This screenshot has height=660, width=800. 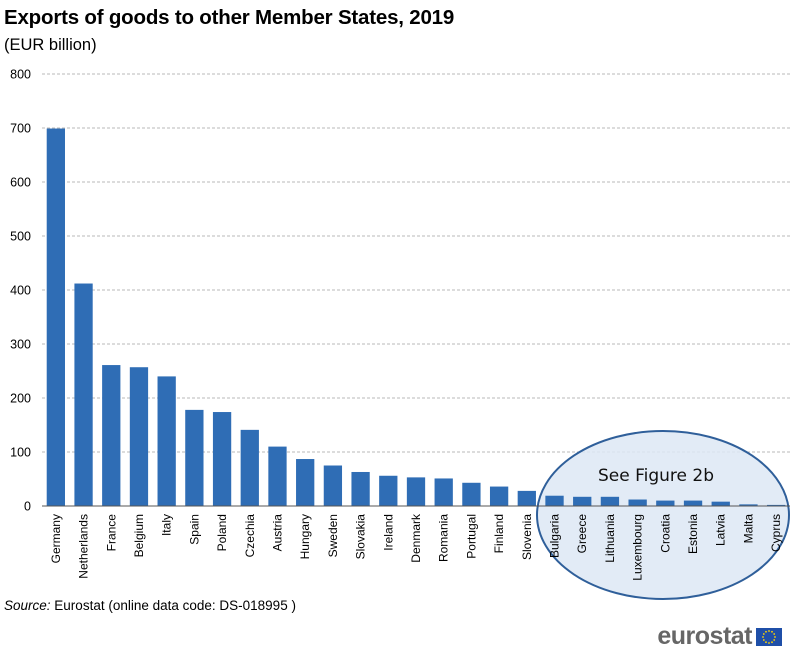 What do you see at coordinates (167, 525) in the screenshot?
I see `x-tick-label: Italy` at bounding box center [167, 525].